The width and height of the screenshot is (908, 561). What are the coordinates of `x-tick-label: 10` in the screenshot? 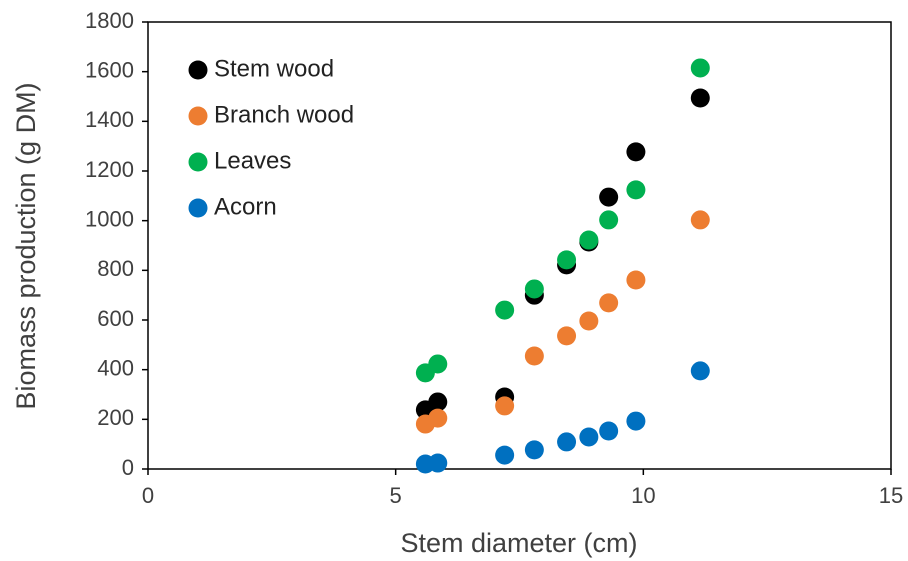 It's located at (643, 495).